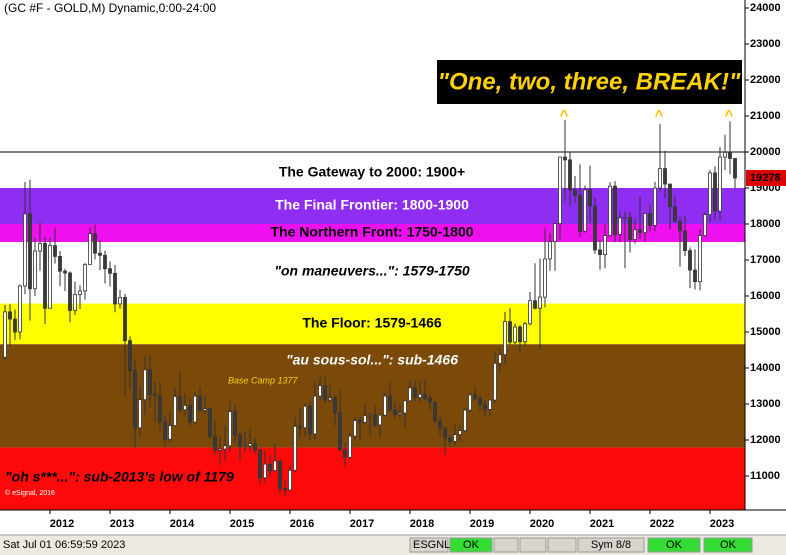  What do you see at coordinates (611, 545) in the screenshot?
I see `status-symbols: Sym 8/8` at bounding box center [611, 545].